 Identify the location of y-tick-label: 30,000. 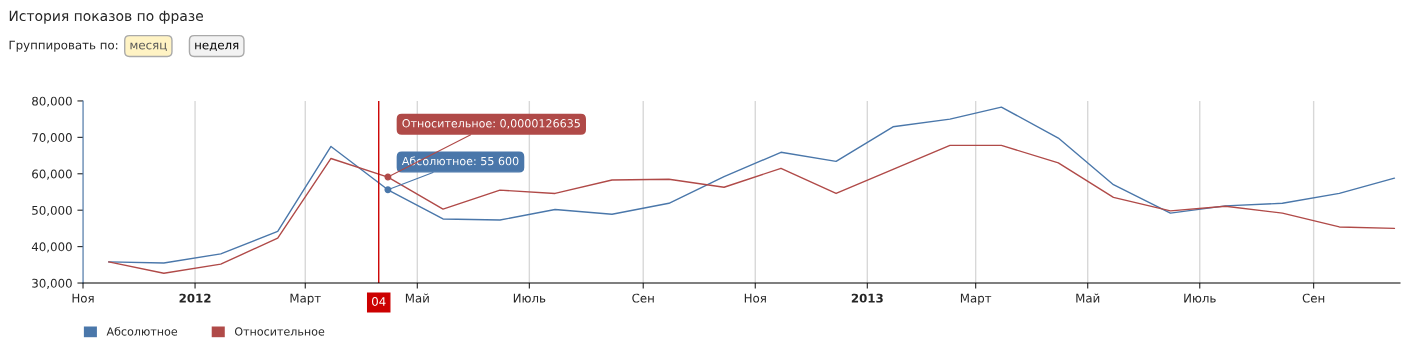
(52, 283).